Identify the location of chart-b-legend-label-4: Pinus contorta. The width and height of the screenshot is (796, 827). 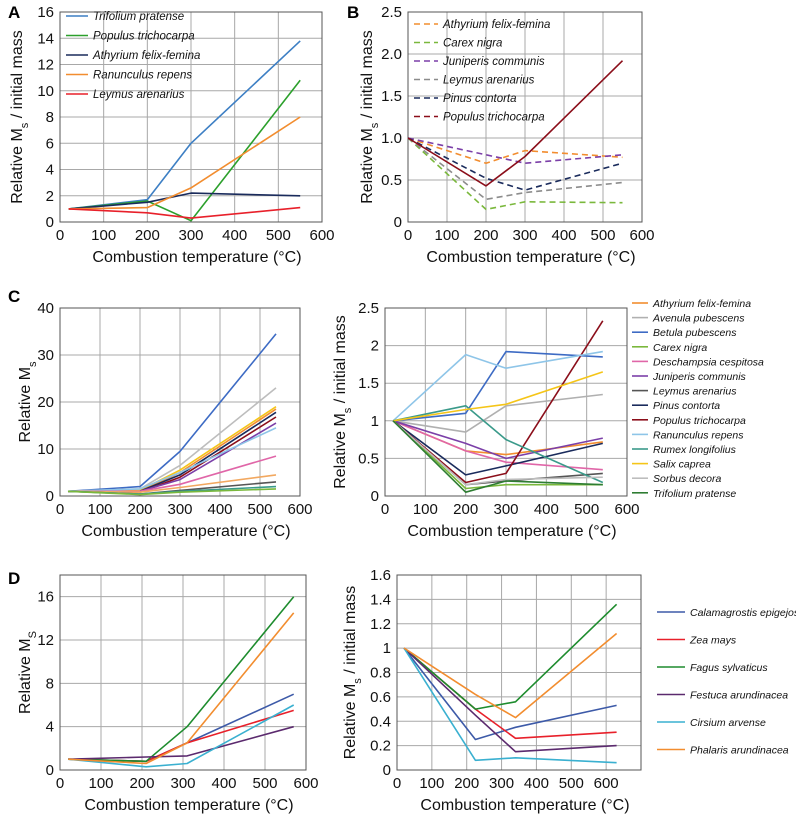
(480, 99).